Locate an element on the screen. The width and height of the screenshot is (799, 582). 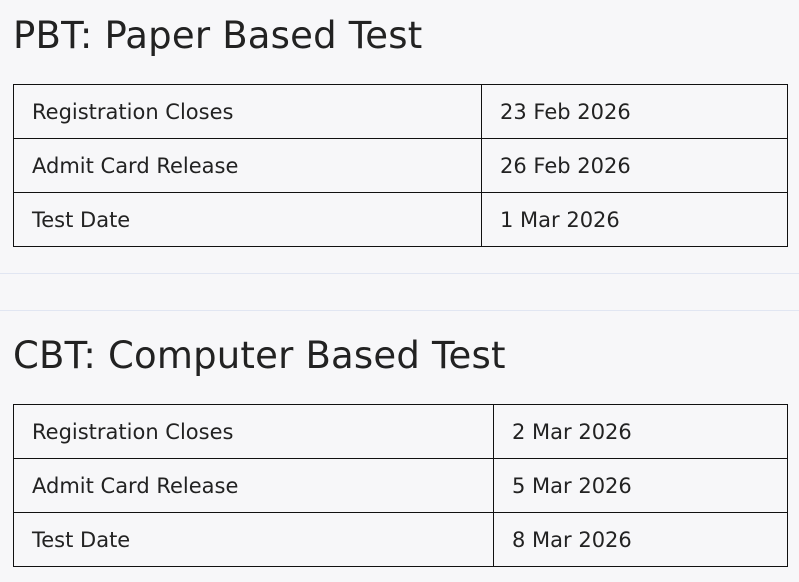
table-row: Registration Closes 2 Mar 2026 is located at coordinates (400, 431).